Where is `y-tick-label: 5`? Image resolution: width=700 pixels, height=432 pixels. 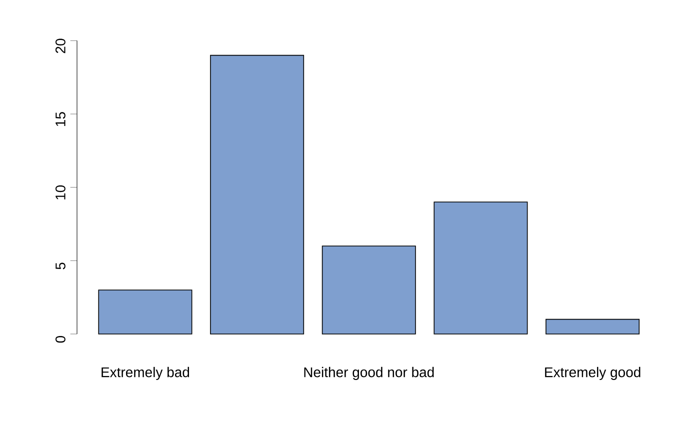
y-tick-label: 5 is located at coordinates (61, 266).